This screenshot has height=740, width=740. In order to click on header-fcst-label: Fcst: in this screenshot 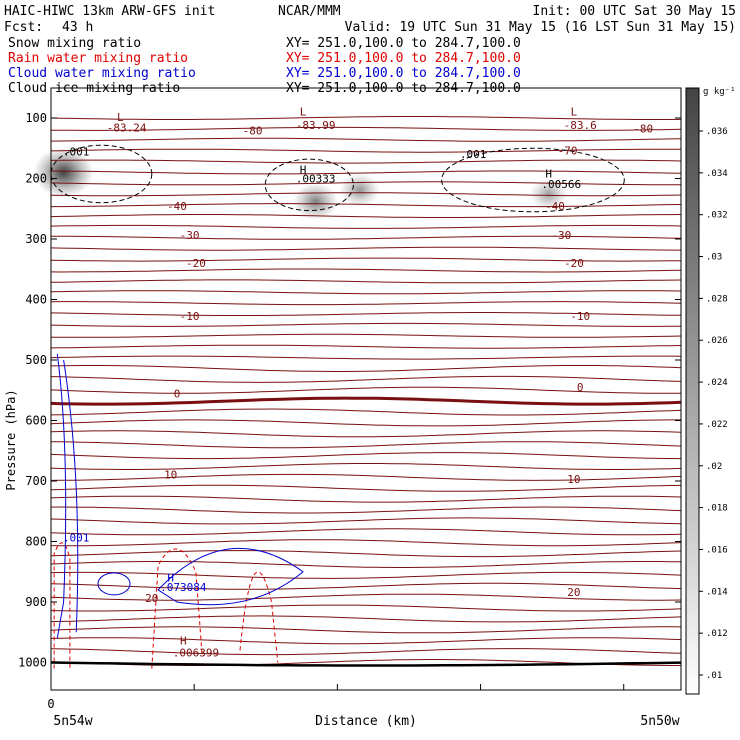, I will do `click(23, 27)`.